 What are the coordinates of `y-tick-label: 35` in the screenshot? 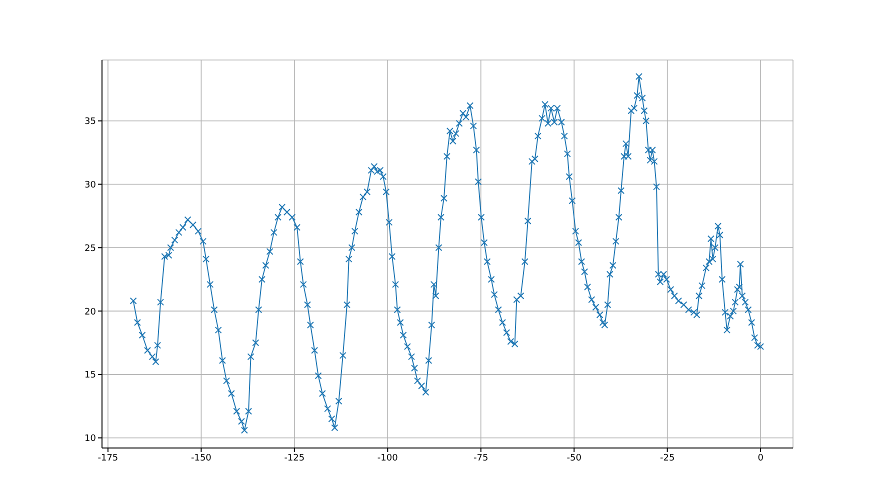 It's located at (90, 122).